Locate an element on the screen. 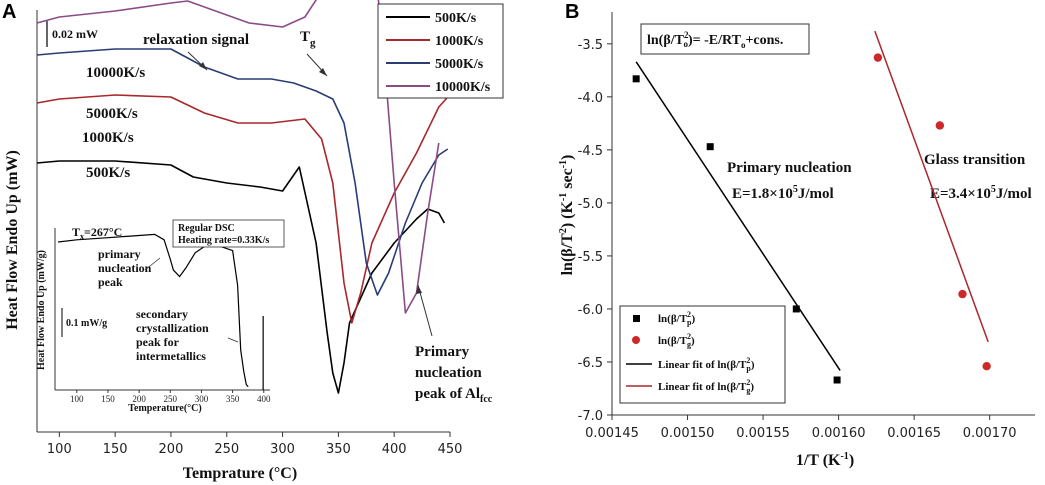 The height and width of the screenshot is (485, 1045). panel-a-y-axis-label: Heat Flow Endo Up (mW) is located at coordinates (12, 240).